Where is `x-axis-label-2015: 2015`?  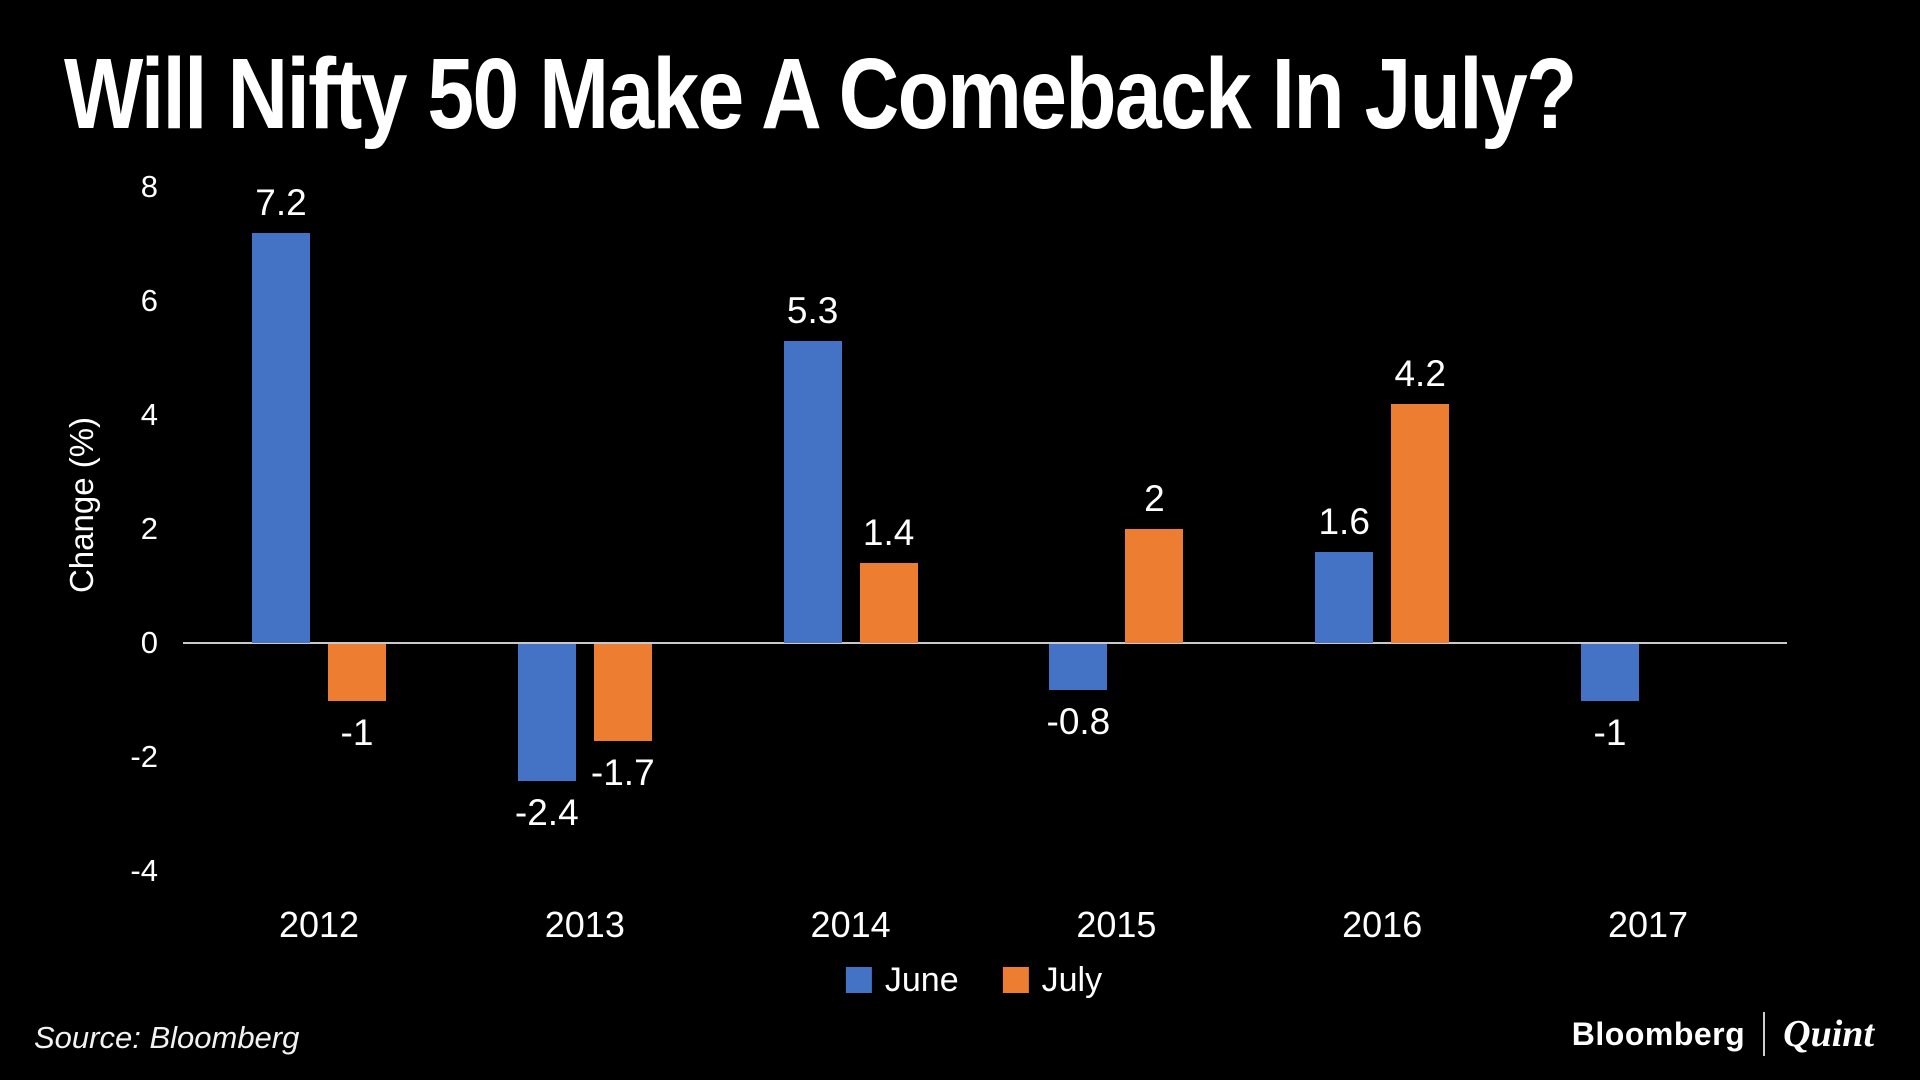 x-axis-label-2015: 2015 is located at coordinates (1116, 924).